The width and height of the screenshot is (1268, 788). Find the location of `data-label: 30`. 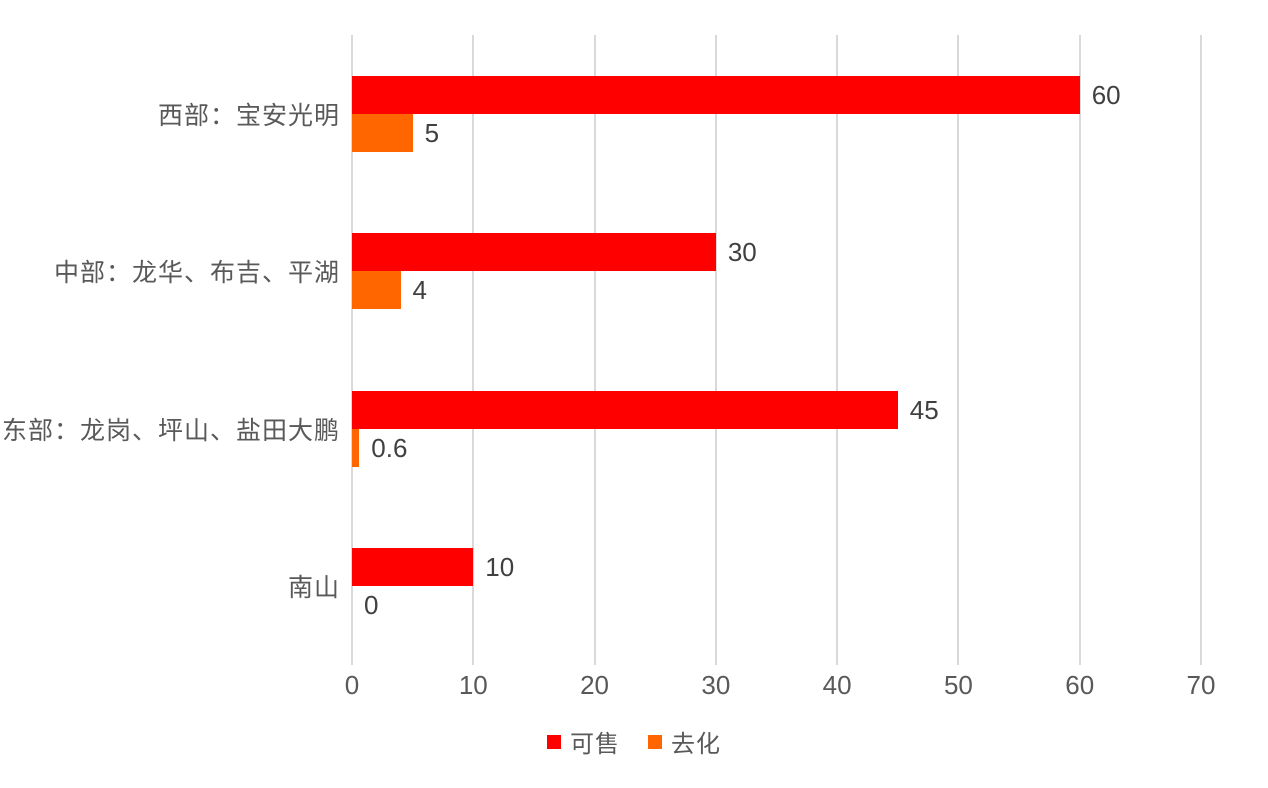

data-label: 30 is located at coordinates (742, 252).